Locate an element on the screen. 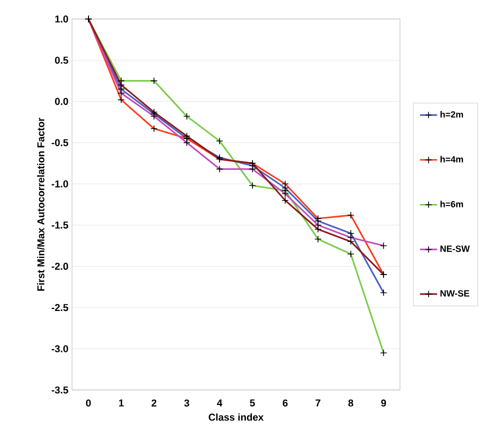 This screenshot has width=500, height=437. legend-label: h=4m is located at coordinates (452, 159).